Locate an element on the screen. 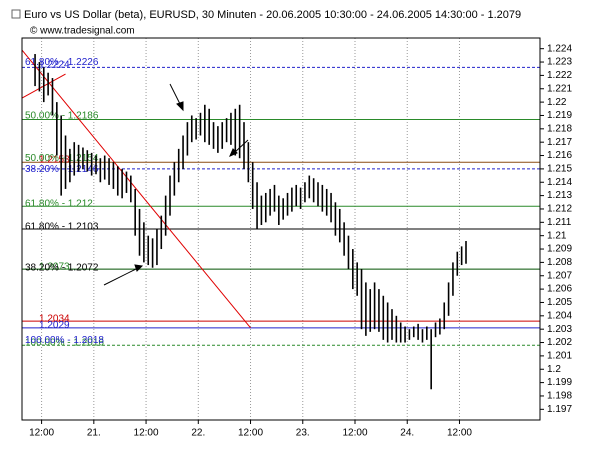  title-icon is located at coordinates (16, 14).